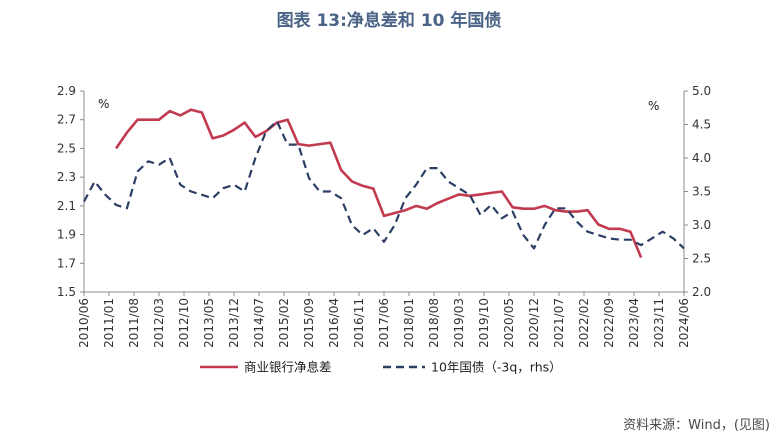  Describe the element at coordinates (284, 323) in the screenshot. I see `x-tick-label: 2015/02` at that location.